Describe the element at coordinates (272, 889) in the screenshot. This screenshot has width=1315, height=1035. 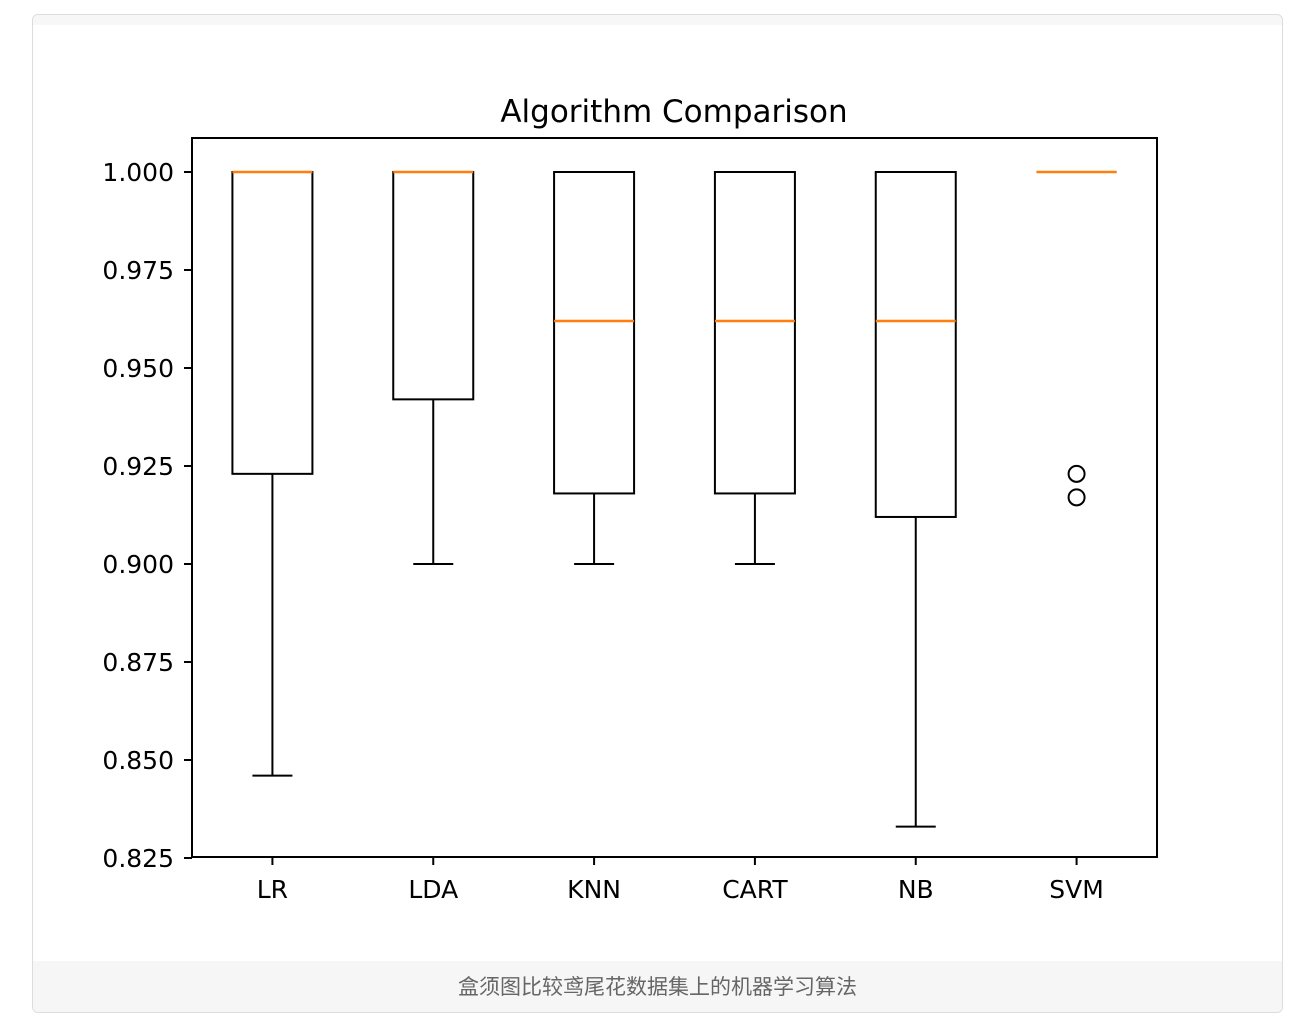
I see `x-tick-label: LR` at that location.